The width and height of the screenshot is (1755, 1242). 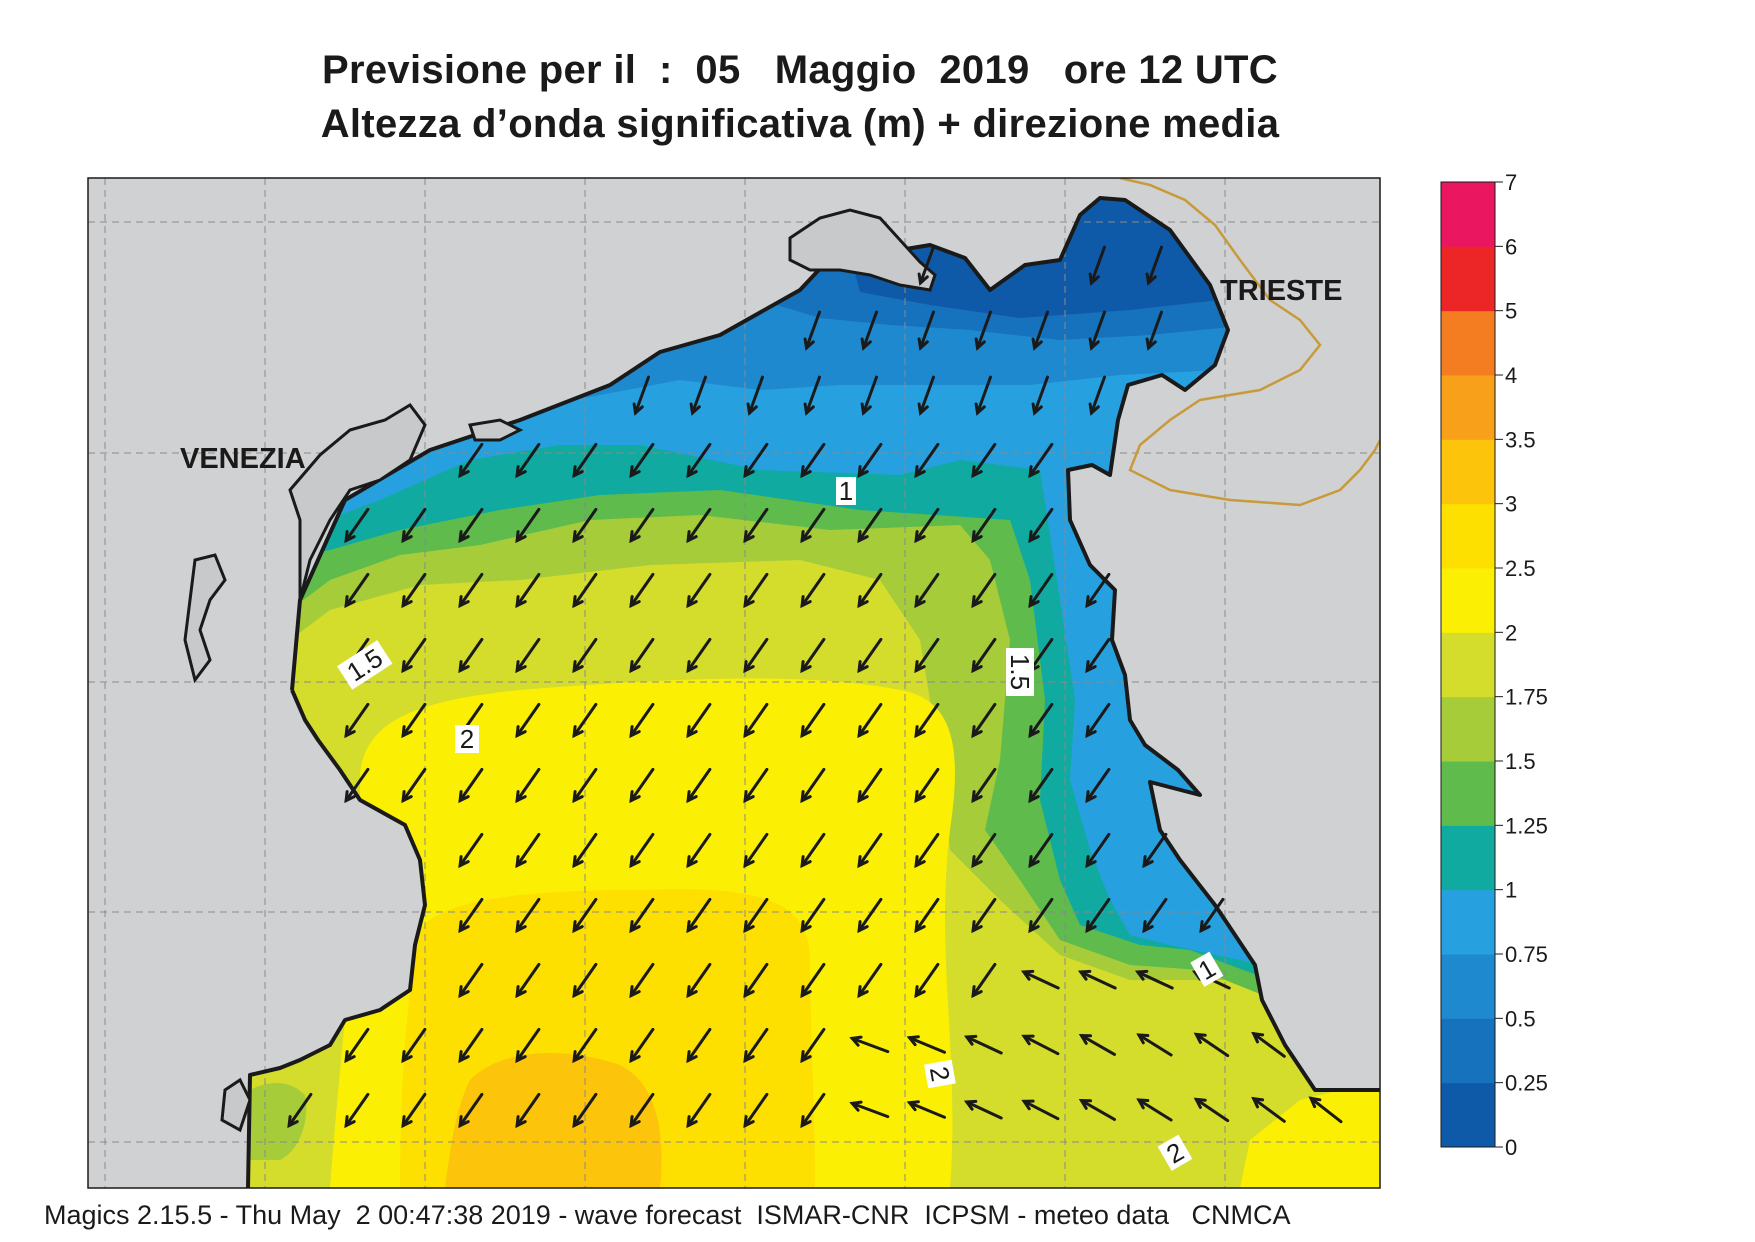 What do you see at coordinates (1526, 1083) in the screenshot?
I see `legend-label: 0.25` at bounding box center [1526, 1083].